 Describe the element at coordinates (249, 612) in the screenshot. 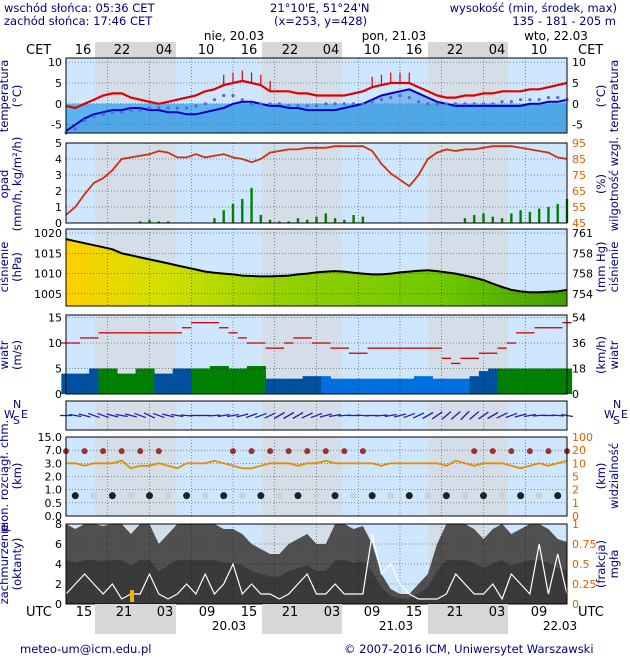

I see `bottom-hour-label: 15` at that location.